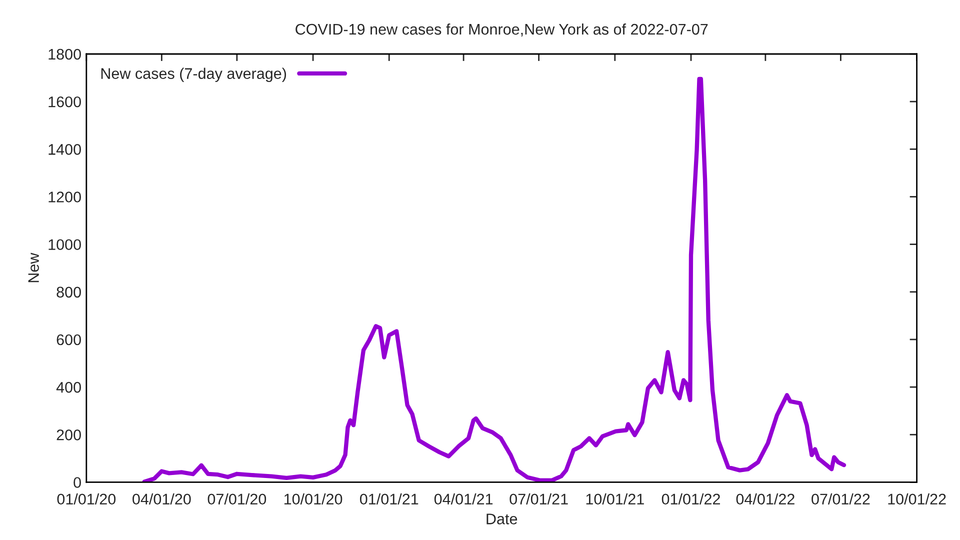 This screenshot has width=960, height=540. What do you see at coordinates (193, 75) in the screenshot?
I see `legend-label: New cases (7-day average)` at bounding box center [193, 75].